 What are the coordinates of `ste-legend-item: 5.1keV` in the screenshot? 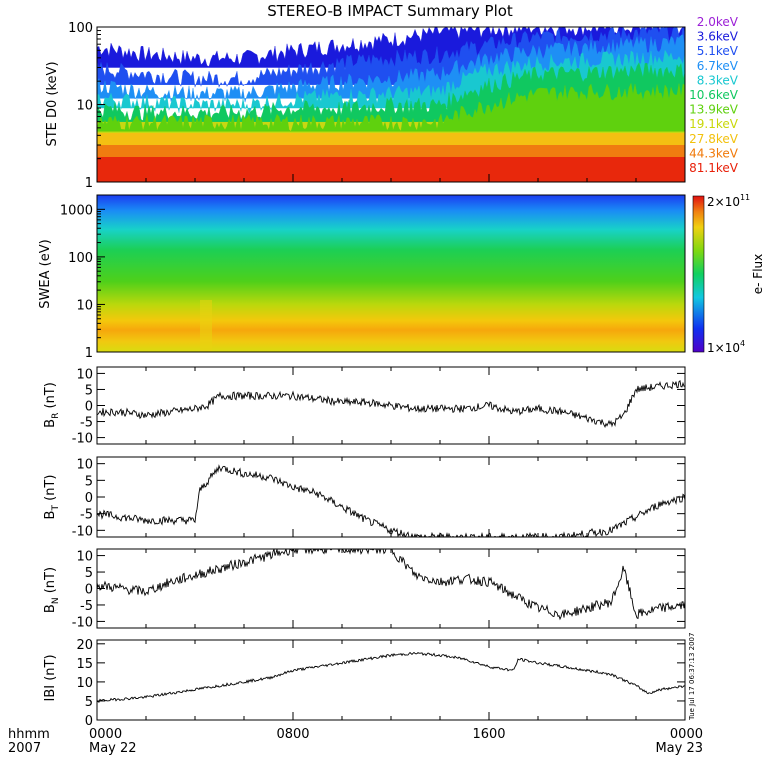 It's located at (718, 51).